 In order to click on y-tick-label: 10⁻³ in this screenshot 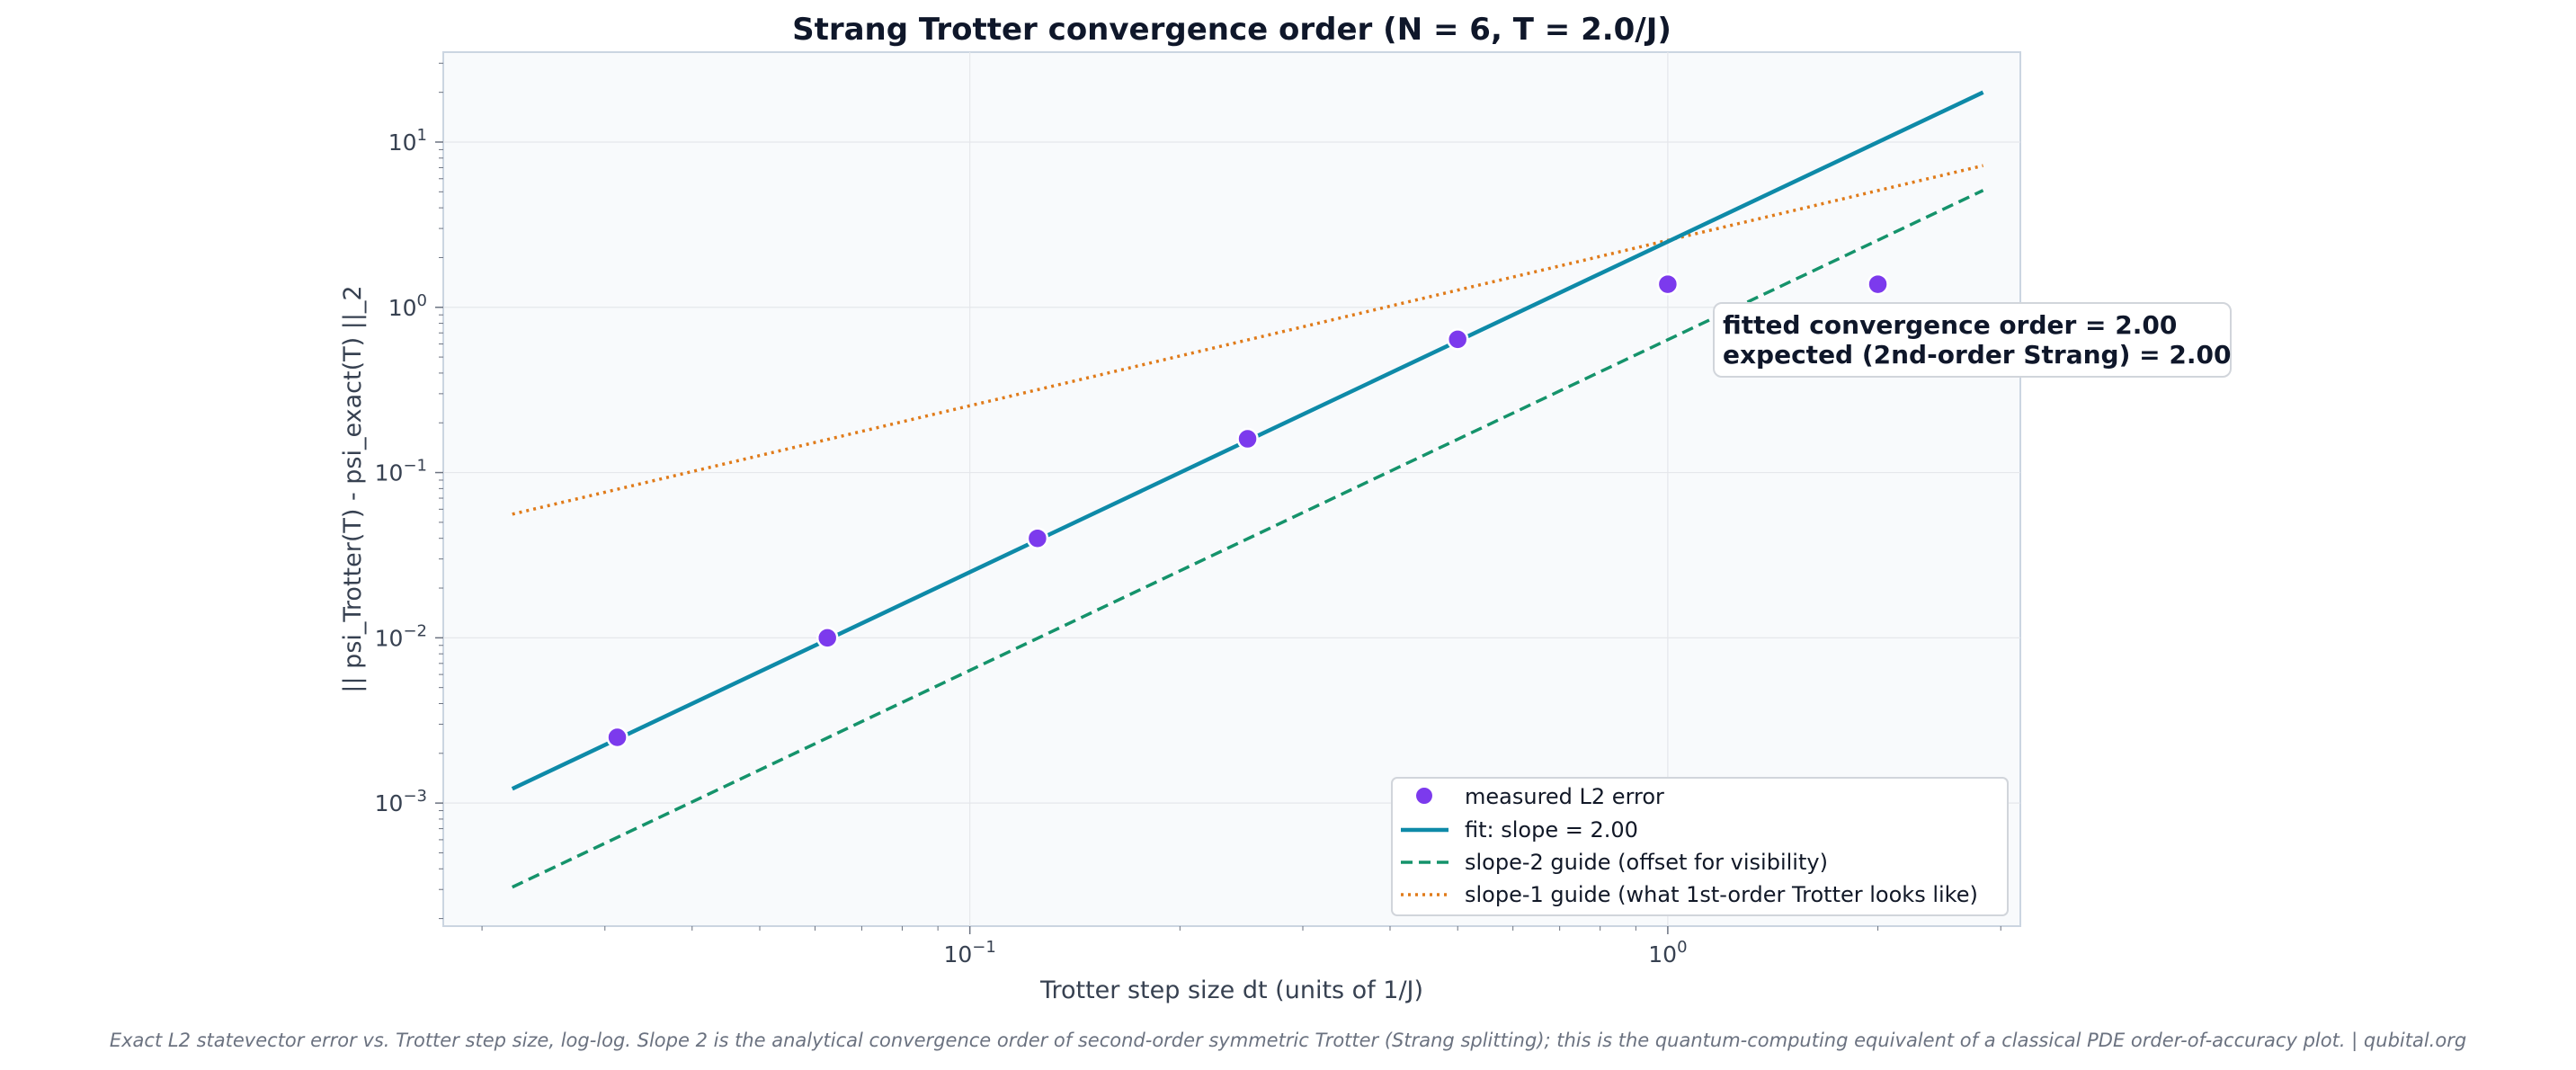, I will do `click(401, 801)`.